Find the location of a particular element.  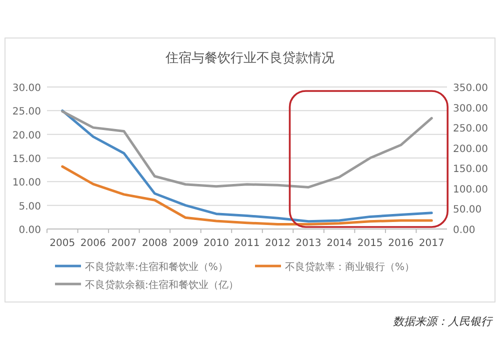

x-tick-label: 2006 is located at coordinates (93, 243).